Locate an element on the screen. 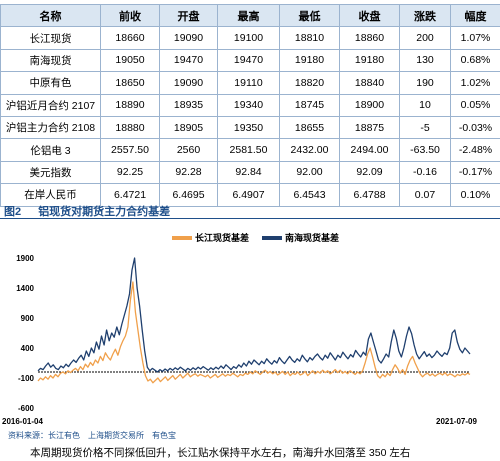 The width and height of the screenshot is (500, 461). y-tick-label: -600 is located at coordinates (26, 408).